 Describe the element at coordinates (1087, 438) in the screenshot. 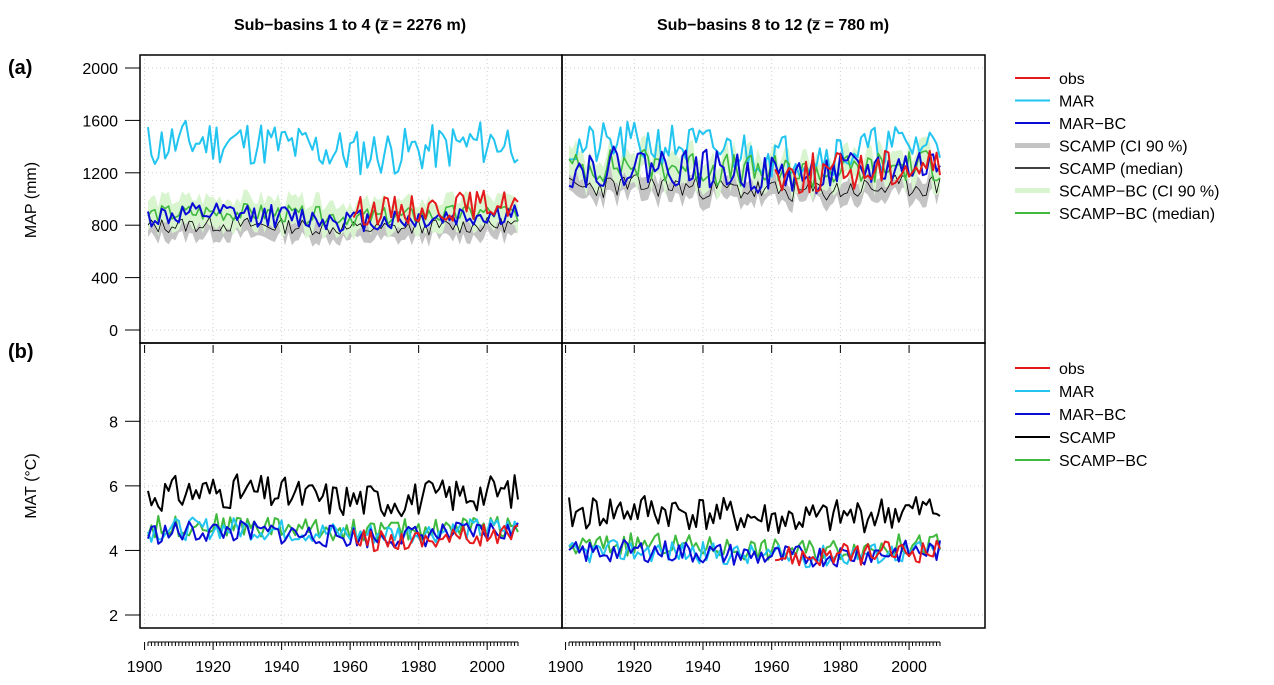

I see `legend-label: SCAMP` at that location.